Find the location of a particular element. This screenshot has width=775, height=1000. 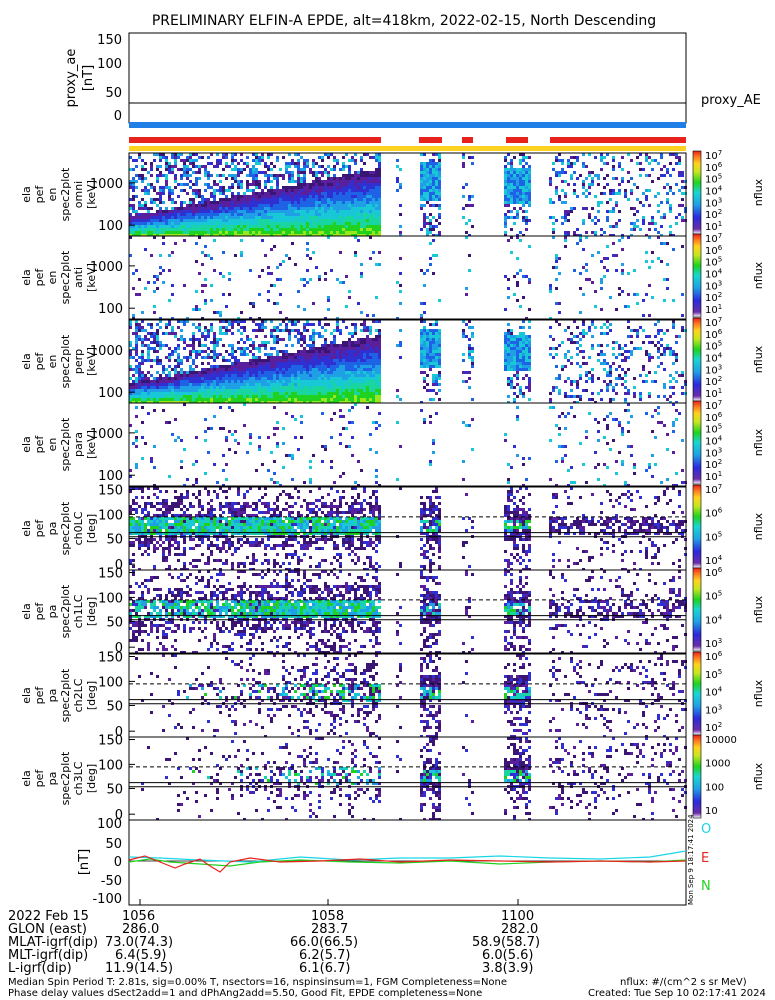

pa-tick-1-1: 100 is located at coordinates (110, 598).